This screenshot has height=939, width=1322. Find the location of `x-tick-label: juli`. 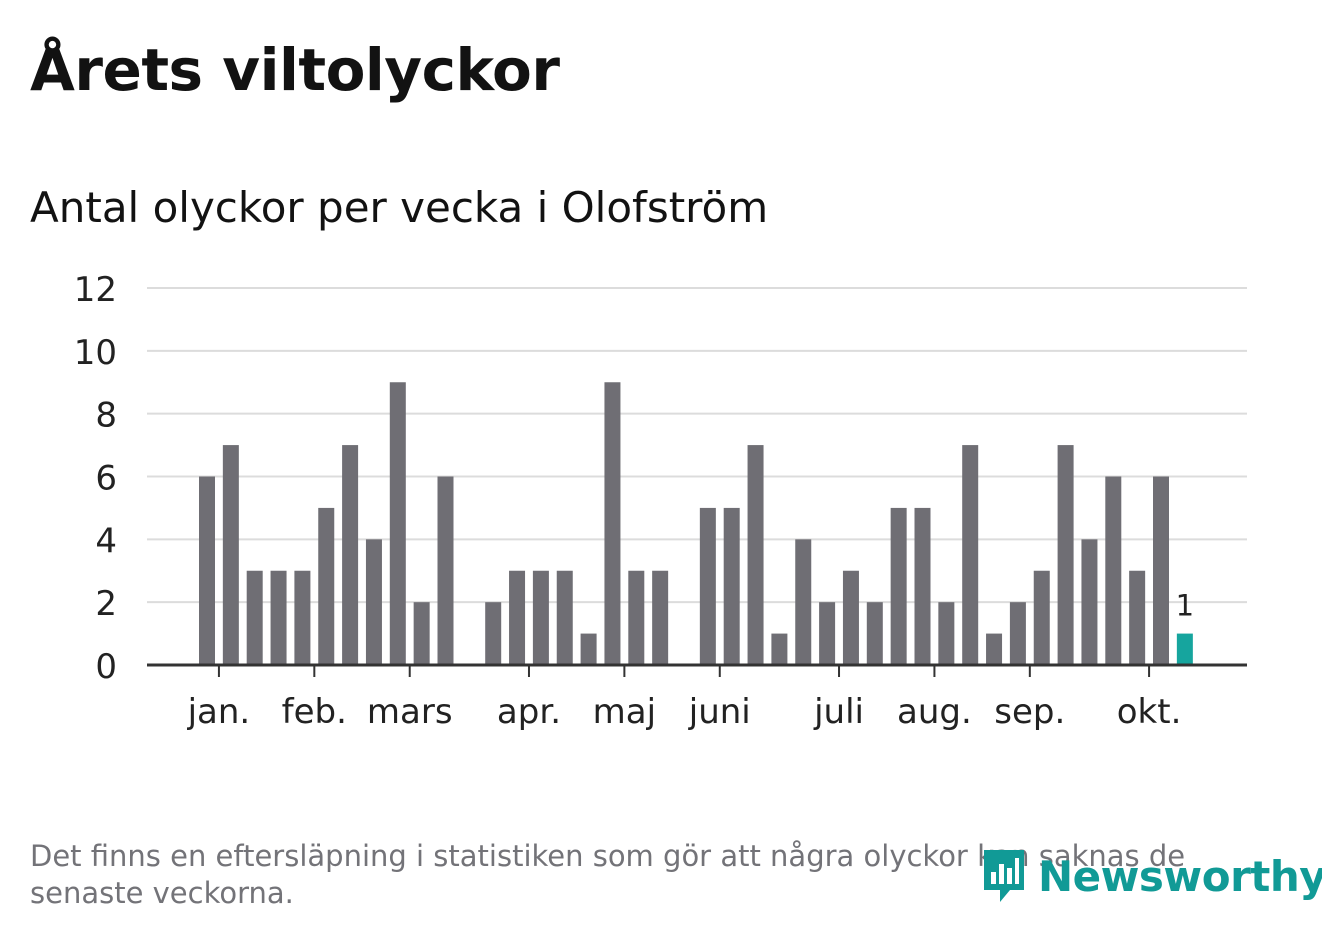

x-tick-label: juli is located at coordinates (838, 711).